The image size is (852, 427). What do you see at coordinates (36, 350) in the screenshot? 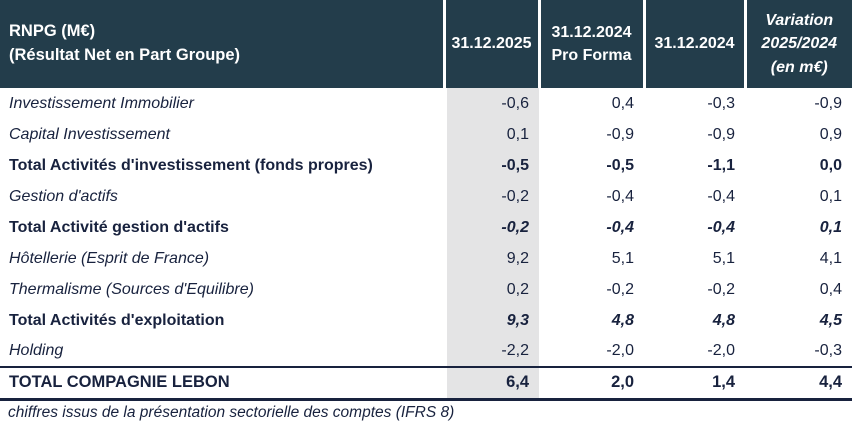
I see `row-label: Holding` at bounding box center [36, 350].